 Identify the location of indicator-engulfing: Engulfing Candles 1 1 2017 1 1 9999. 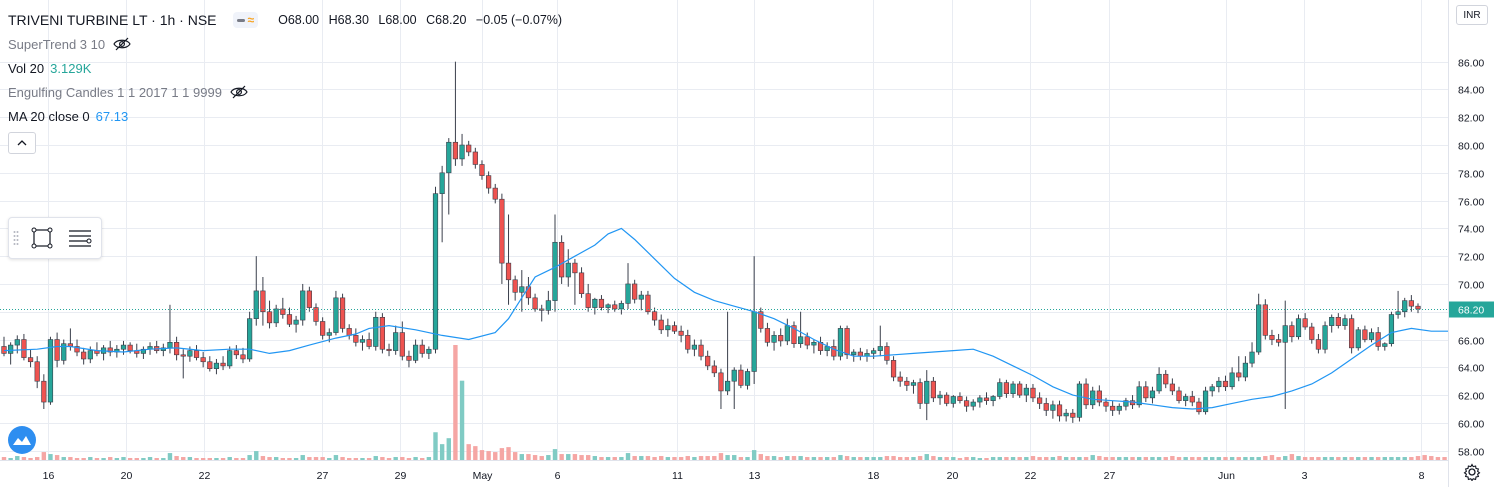
(288, 92).